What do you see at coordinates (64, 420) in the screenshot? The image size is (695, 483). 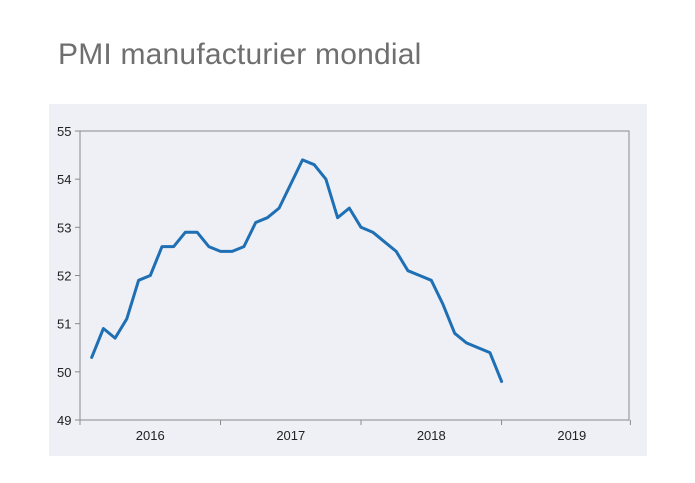 I see `y-tick-label: 49` at bounding box center [64, 420].